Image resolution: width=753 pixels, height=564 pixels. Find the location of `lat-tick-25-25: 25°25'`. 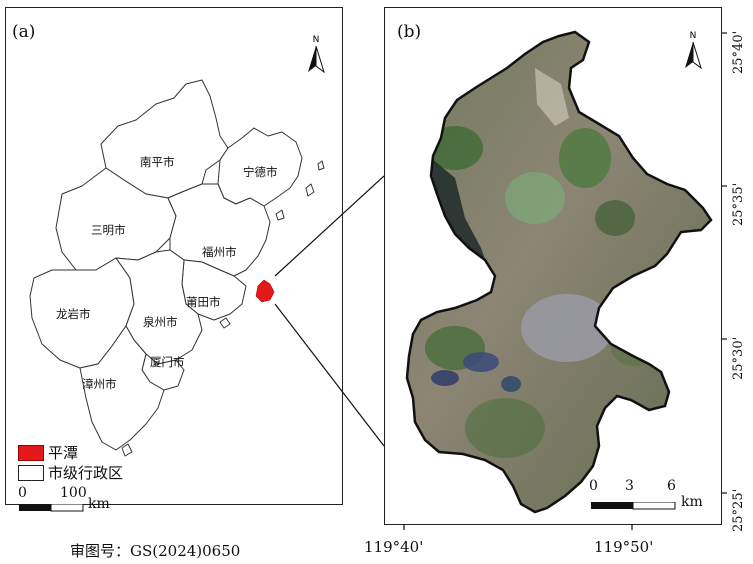

lat-tick-25-25: 25°25' is located at coordinates (738, 510).